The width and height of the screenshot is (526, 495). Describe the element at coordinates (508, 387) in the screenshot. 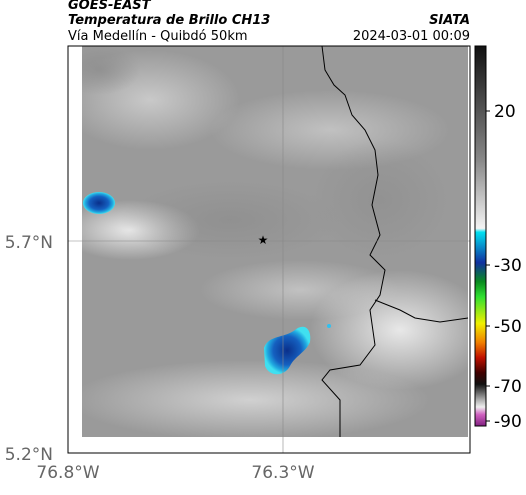

I see `colorbar-tick-label: -70` at that location.